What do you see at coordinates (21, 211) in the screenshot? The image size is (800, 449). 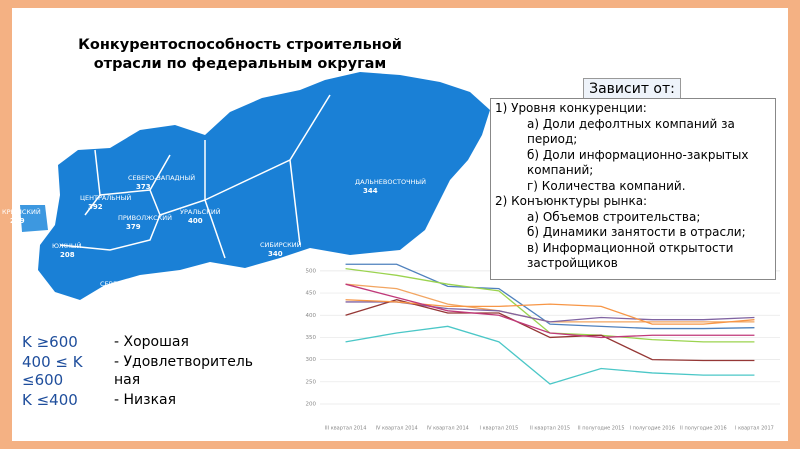 I see `region-name: КРЫМСКИЙ` at bounding box center [21, 211].